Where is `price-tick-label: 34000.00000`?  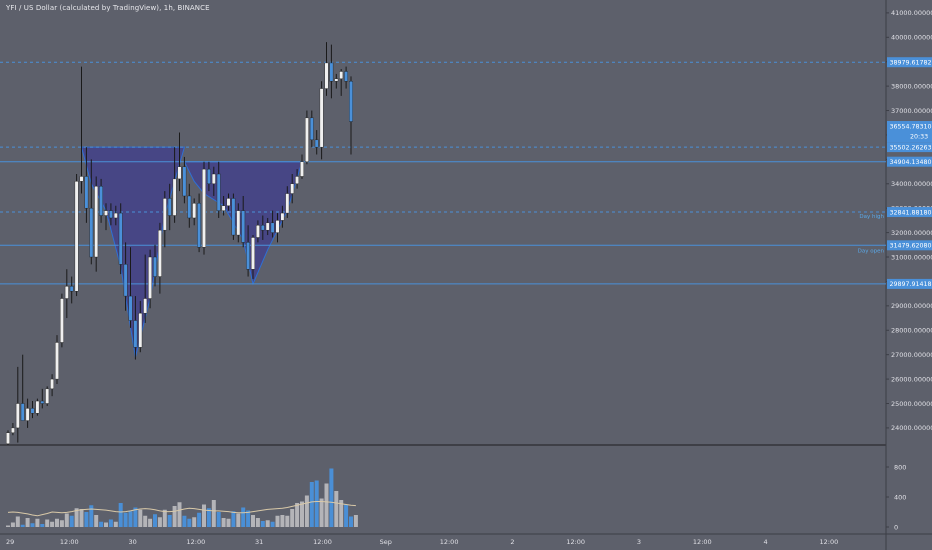
price-tick-label: 34000.00000 is located at coordinates (911, 184).